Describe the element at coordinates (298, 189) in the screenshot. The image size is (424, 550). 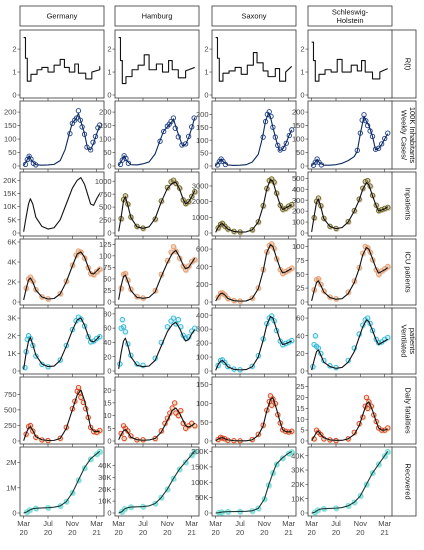
I see `y-tick-label: 400` at that location.